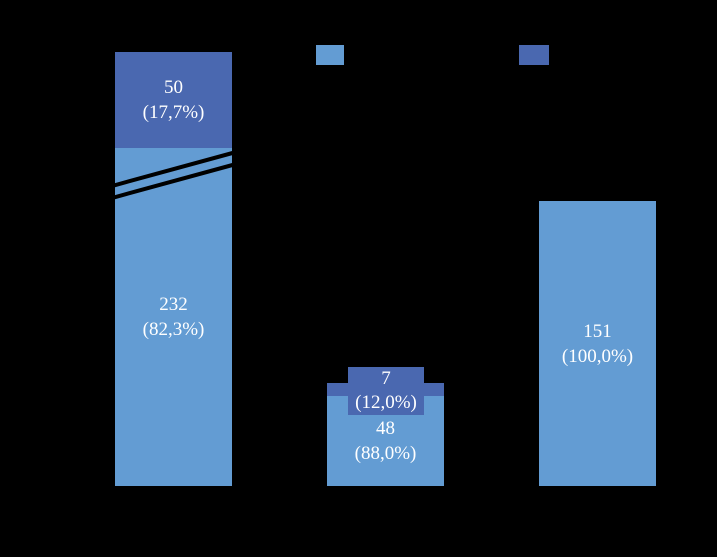 Image resolution: width=717 pixels, height=557 pixels. Describe the element at coordinates (386, 378) in the screenshot. I see `value-line: 7` at that location.